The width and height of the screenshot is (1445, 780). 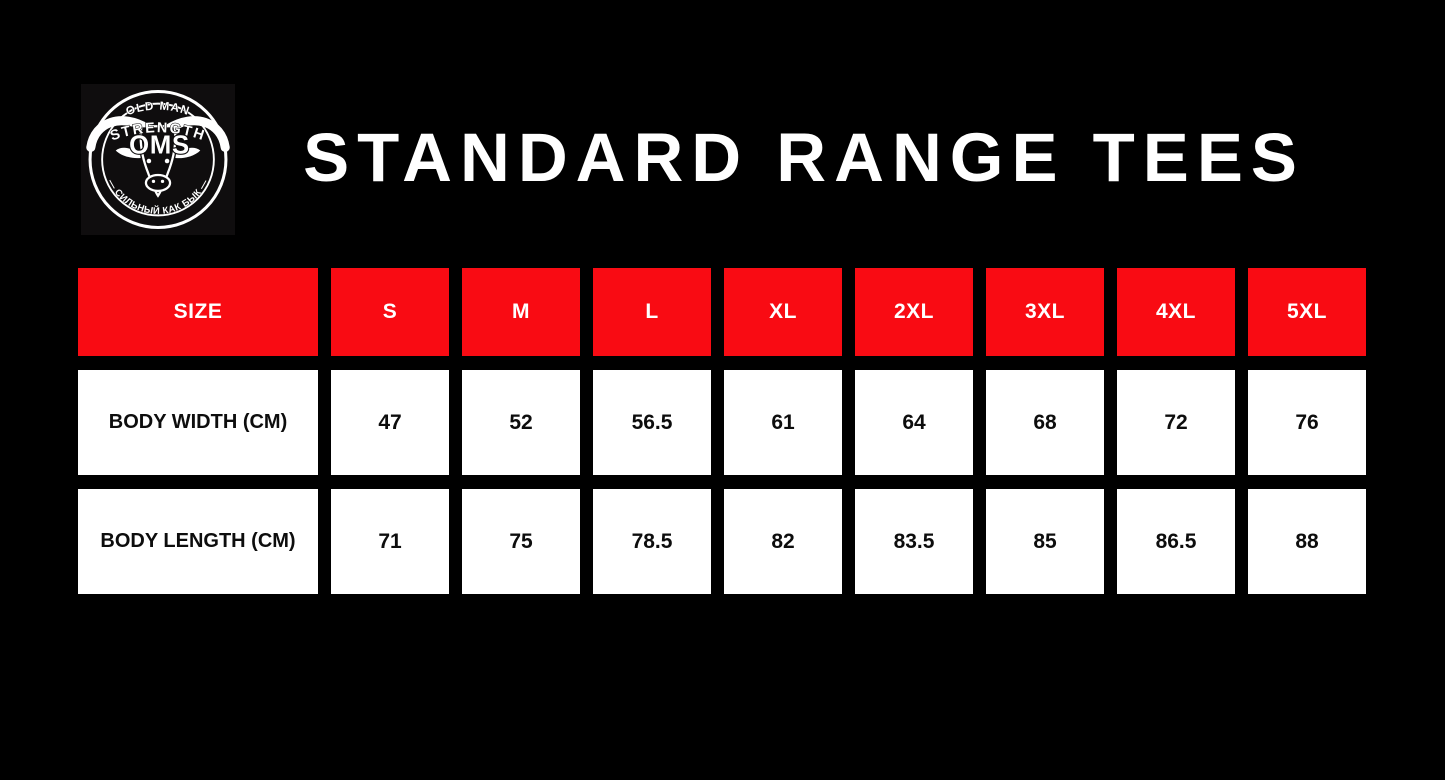 What do you see at coordinates (914, 422) in the screenshot?
I see `value-cell: 64` at bounding box center [914, 422].